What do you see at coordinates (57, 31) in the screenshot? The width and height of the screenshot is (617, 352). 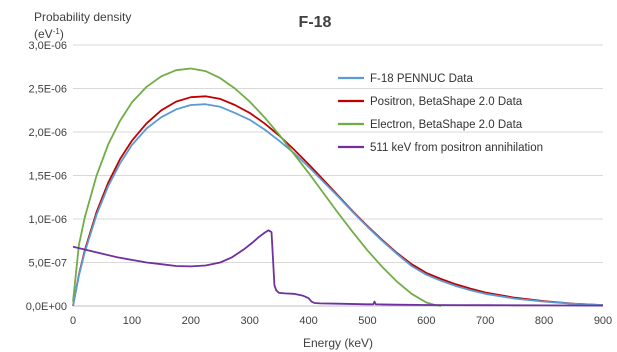 I see `y-axis-unit-exponent: -1` at bounding box center [57, 31].